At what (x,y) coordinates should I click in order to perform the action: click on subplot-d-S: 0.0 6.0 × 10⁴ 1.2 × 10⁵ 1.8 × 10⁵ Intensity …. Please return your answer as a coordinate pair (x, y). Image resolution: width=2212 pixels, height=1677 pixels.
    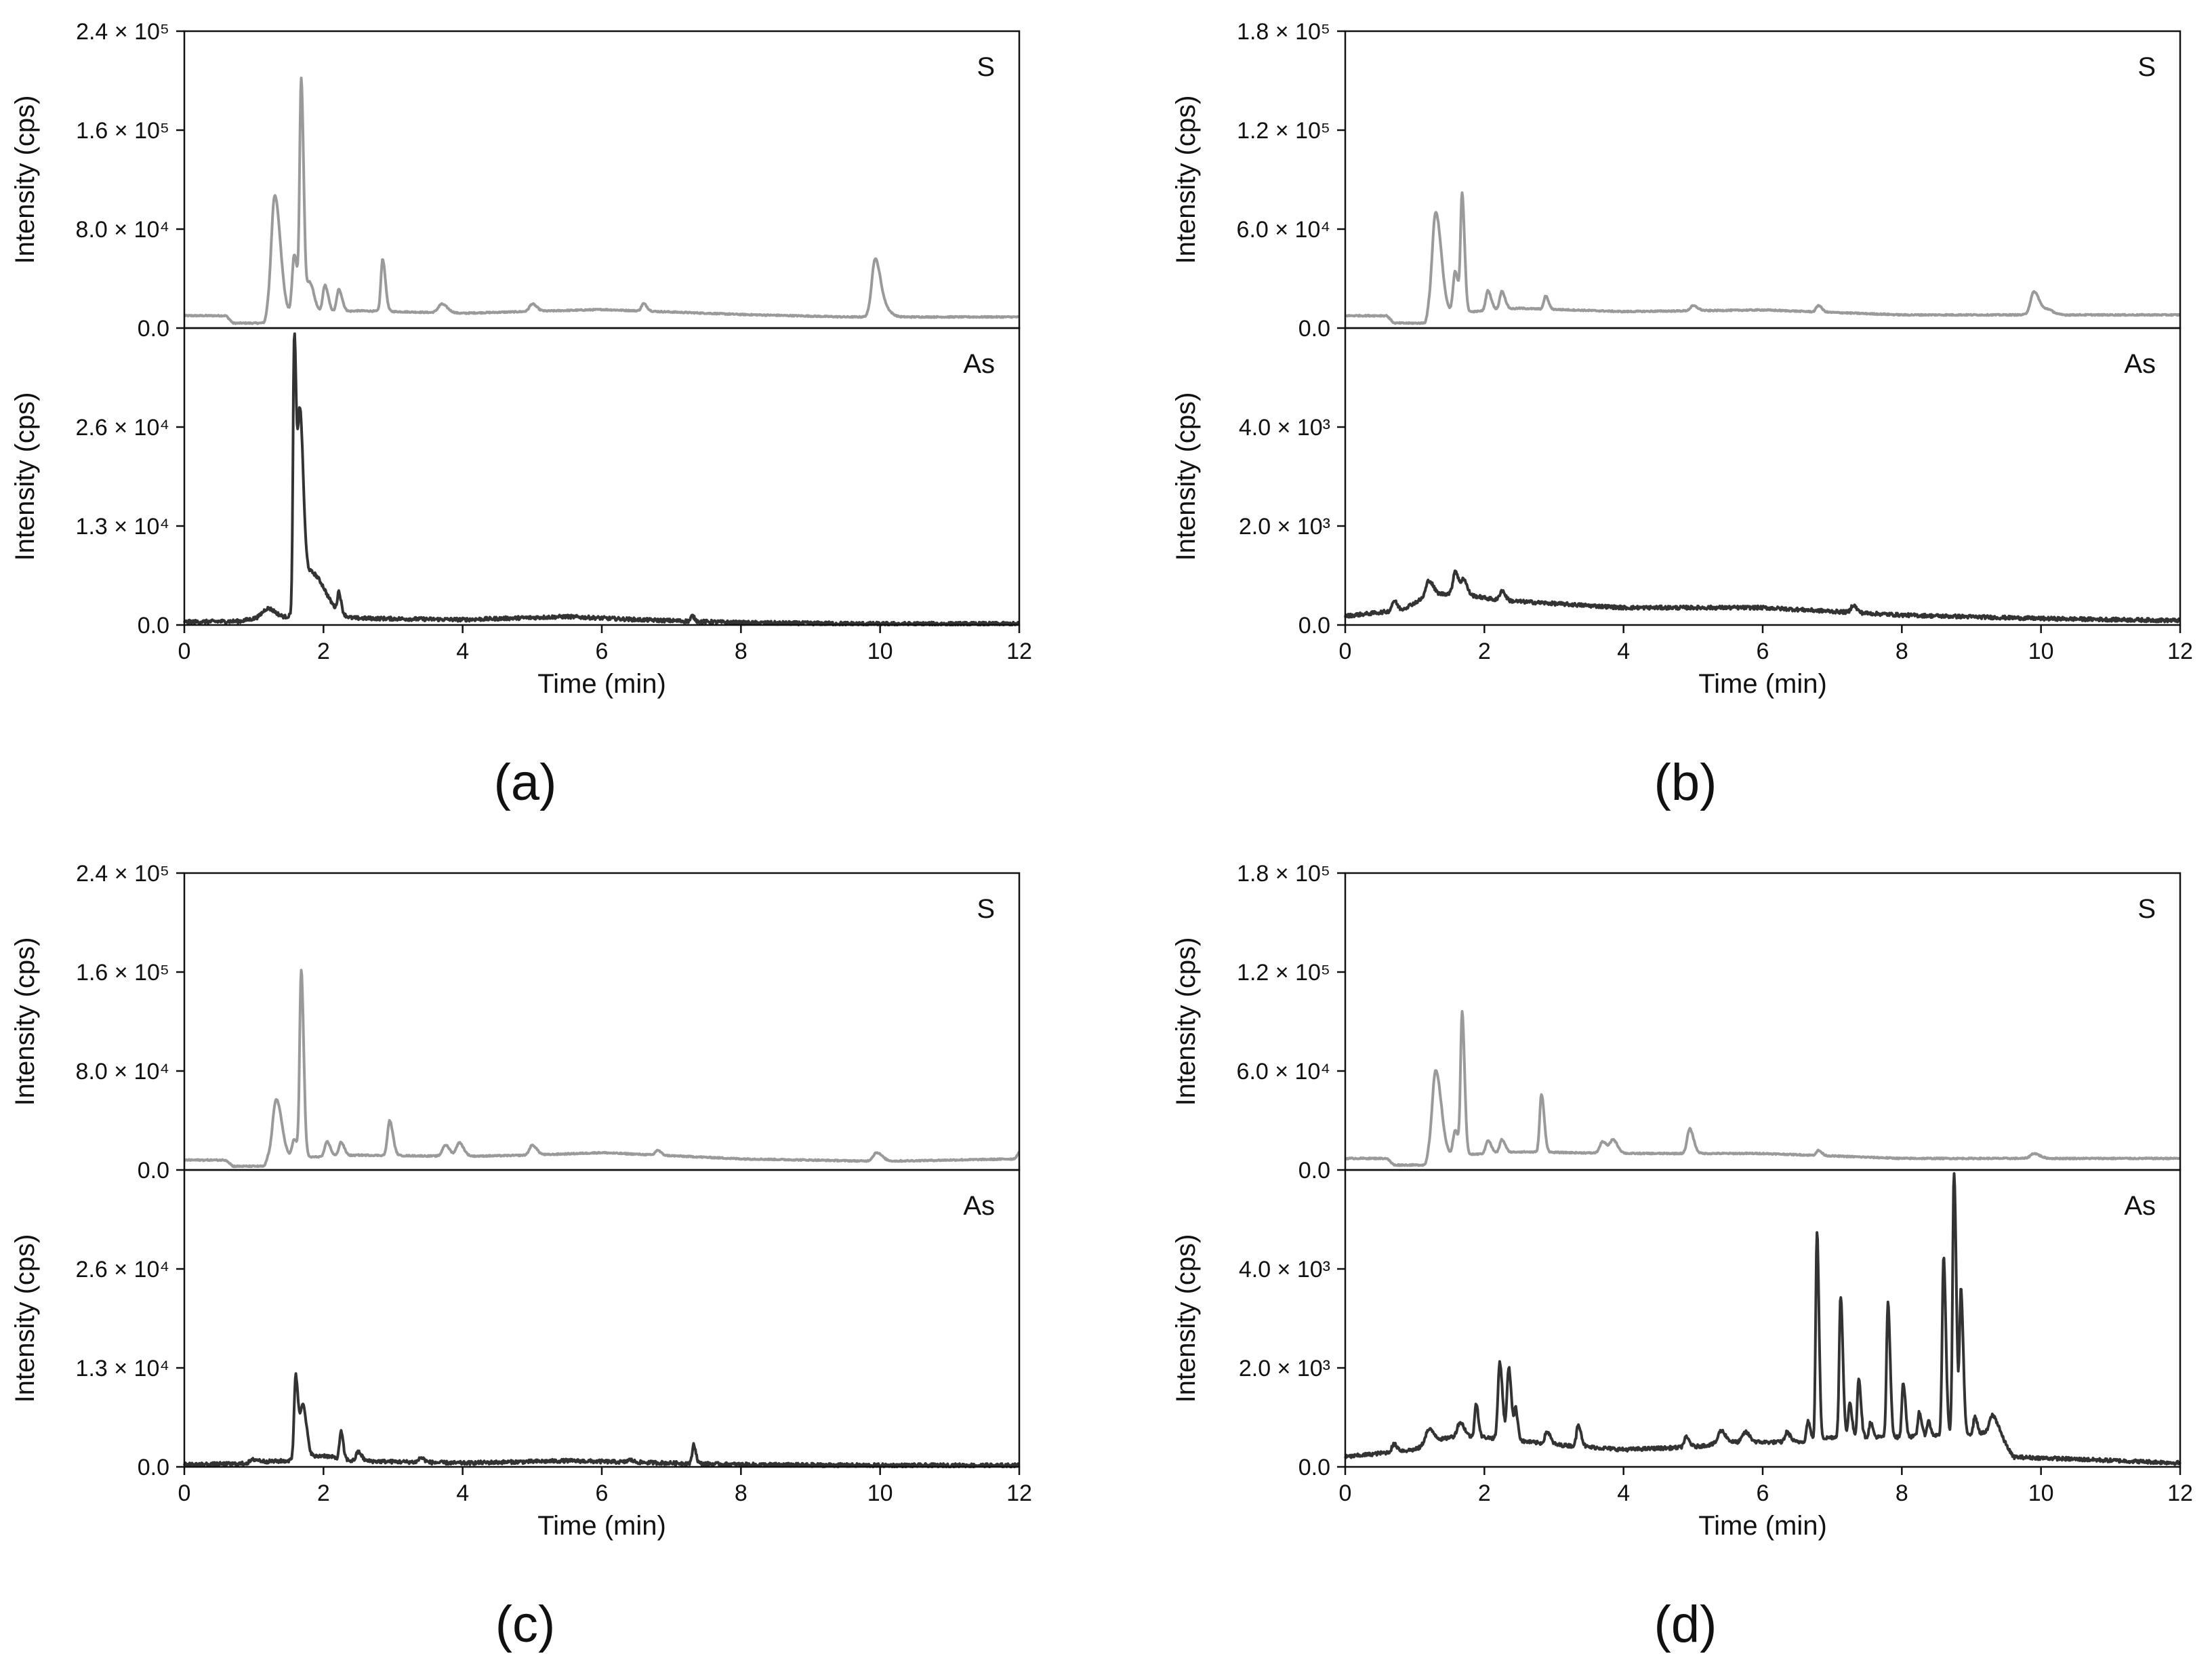
    Looking at the image, I should click on (1676, 1022).